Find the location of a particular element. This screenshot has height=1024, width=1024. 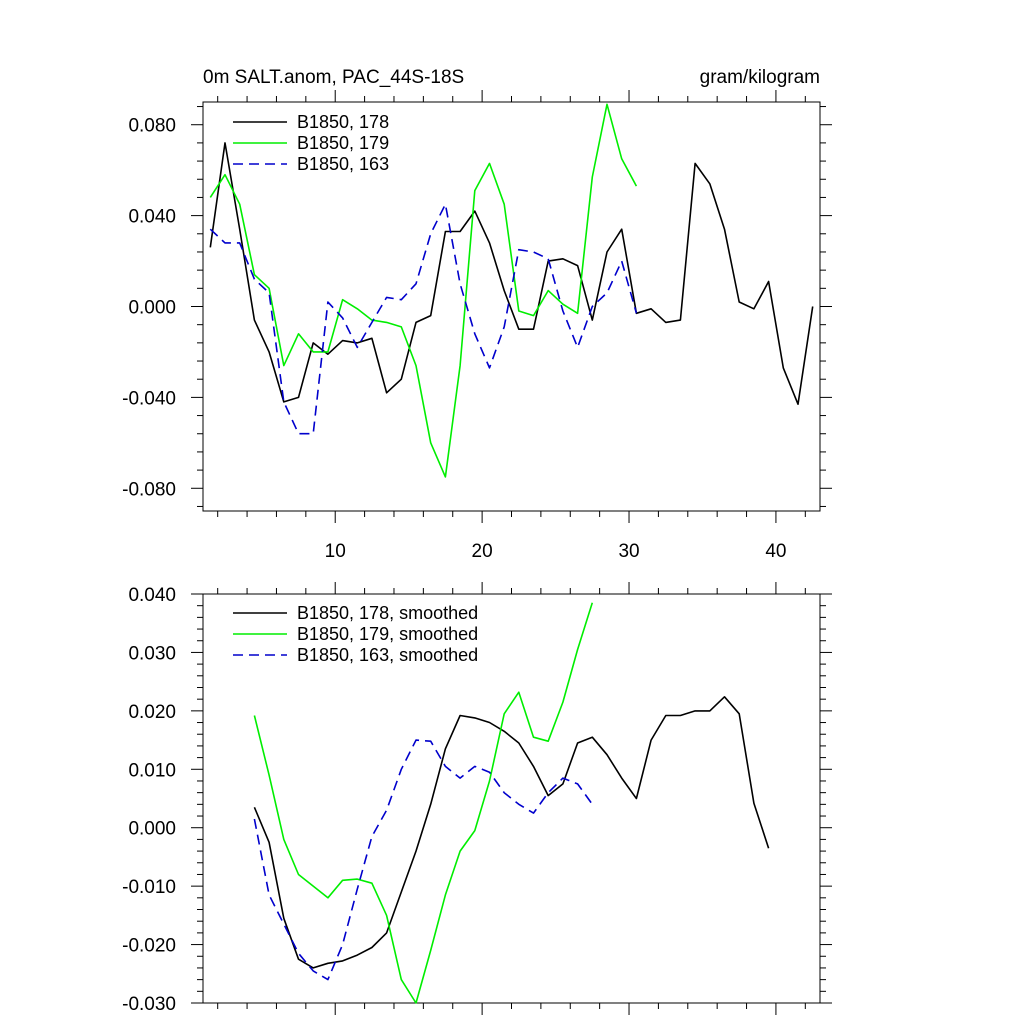

y-tick-label: -0.020 is located at coordinates (149, 946).